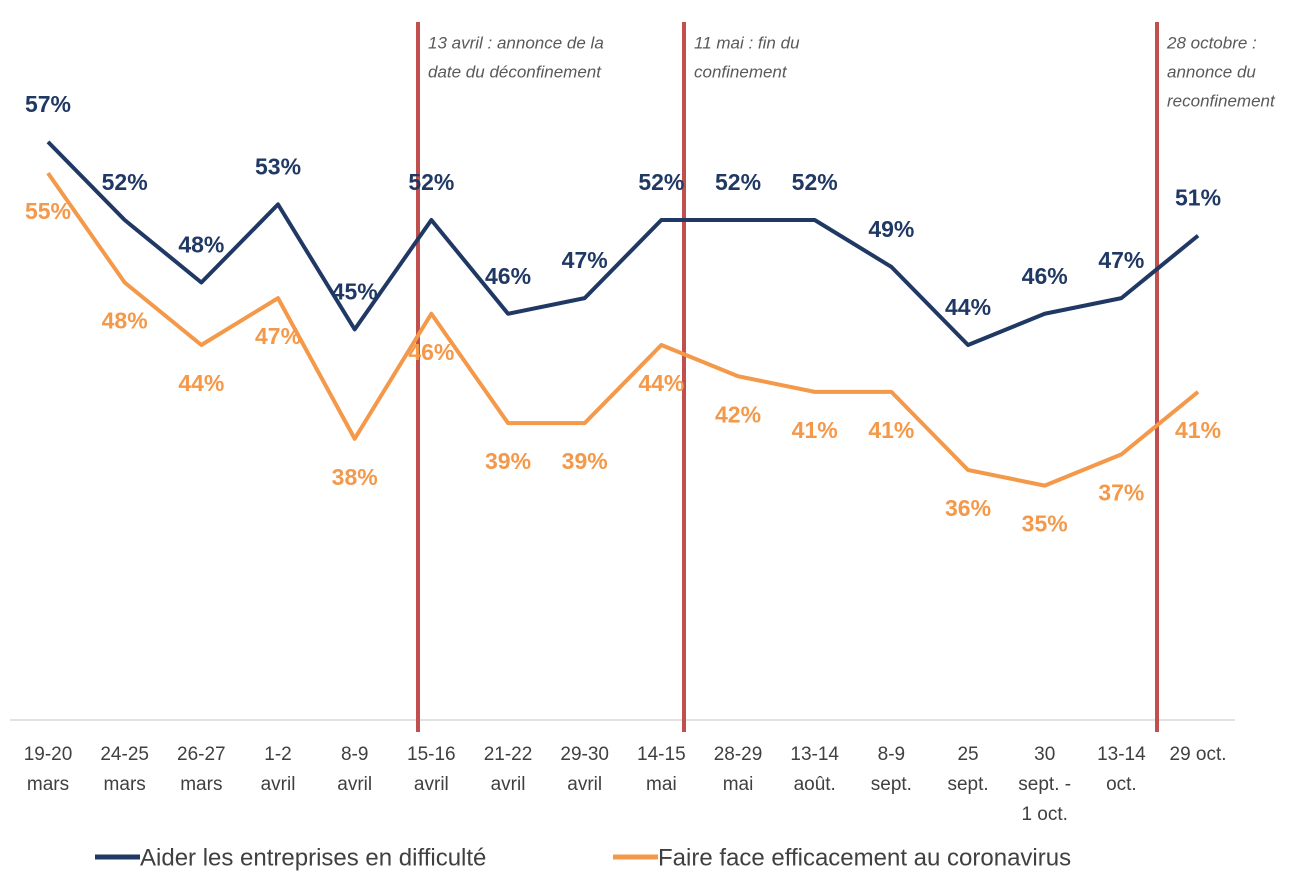  What do you see at coordinates (313, 857) in the screenshot?
I see `legend-label: Aider les entreprises en difficulté` at bounding box center [313, 857].